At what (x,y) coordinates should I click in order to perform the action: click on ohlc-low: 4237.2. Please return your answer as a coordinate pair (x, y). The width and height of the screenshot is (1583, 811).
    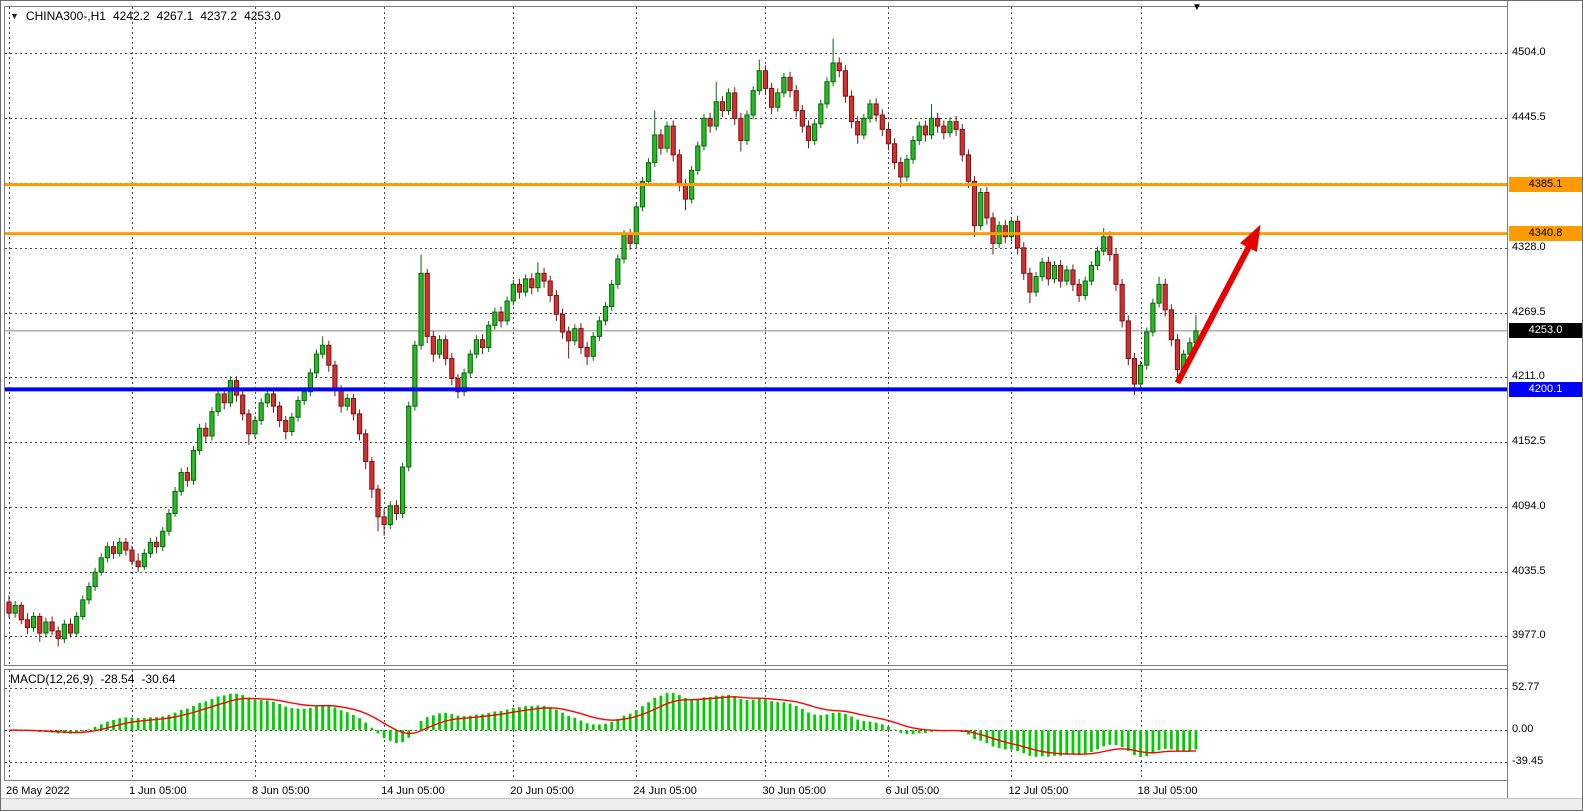
    Looking at the image, I should click on (219, 16).